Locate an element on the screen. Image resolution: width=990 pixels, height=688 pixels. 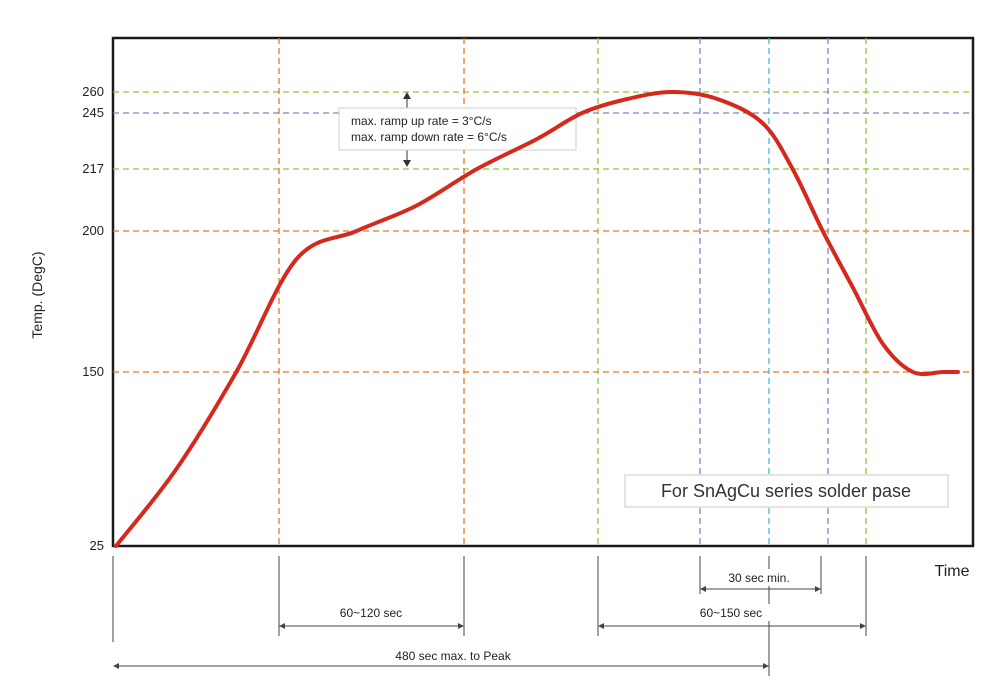
interval-60-120-label: 60~120 sec is located at coordinates (371, 613).